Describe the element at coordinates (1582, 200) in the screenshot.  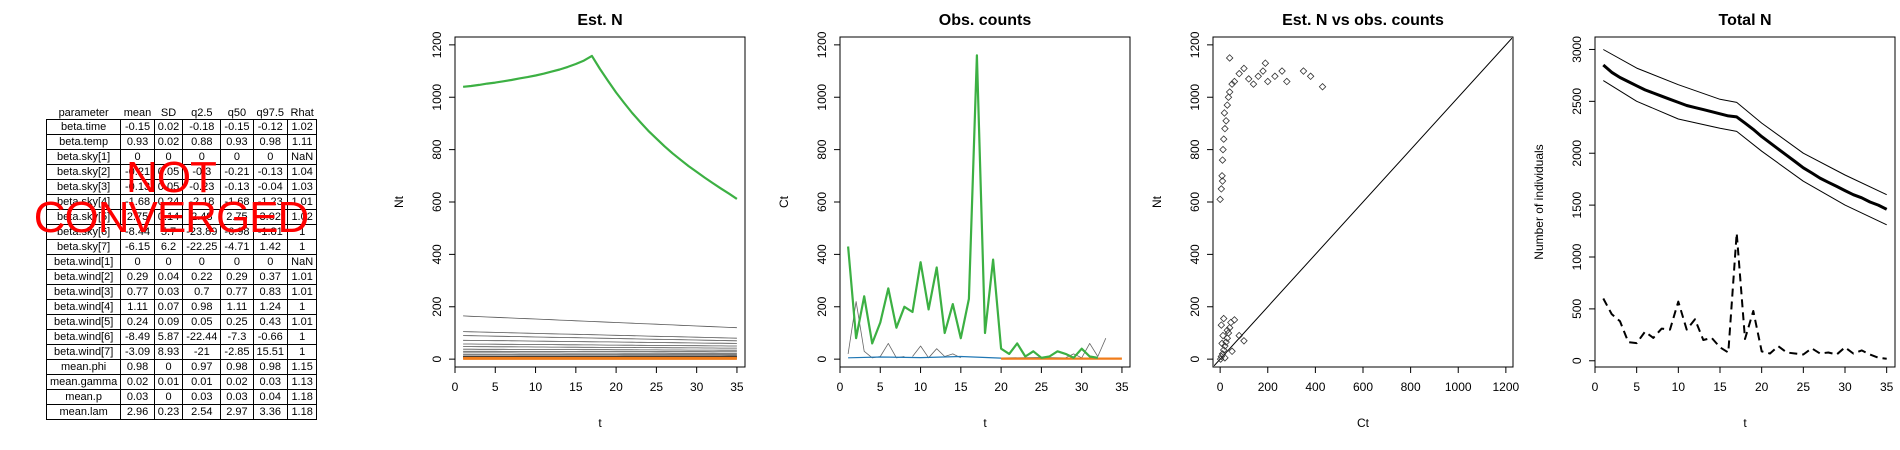
I see `y-axis: 0 500 1000 1500 2000 2500 3000` at that location.